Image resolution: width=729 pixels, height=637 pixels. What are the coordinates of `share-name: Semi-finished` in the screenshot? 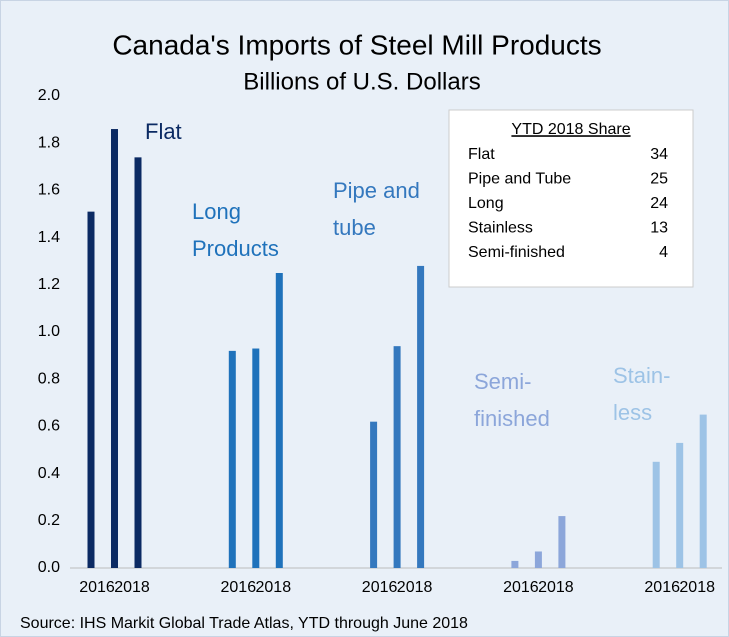 It's located at (516, 252).